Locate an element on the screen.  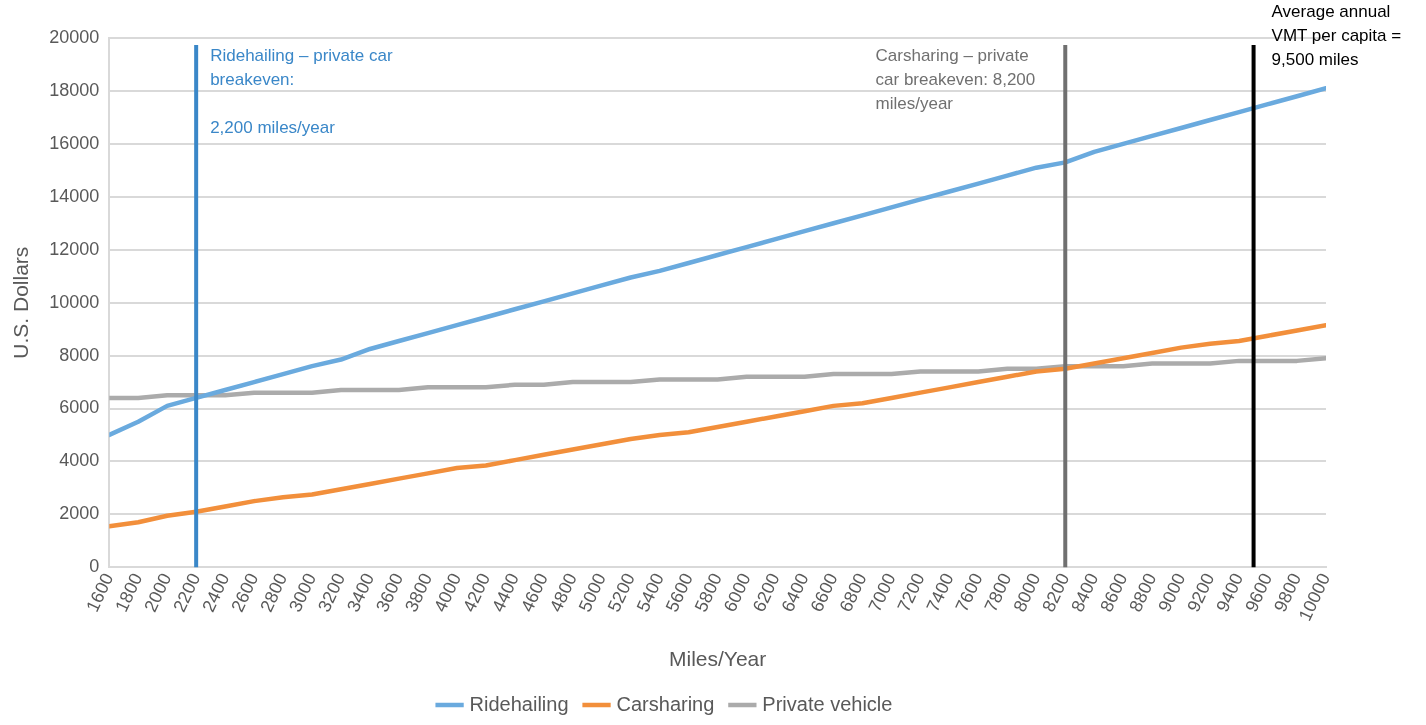
legend-label: Ridehailing is located at coordinates (519, 703).